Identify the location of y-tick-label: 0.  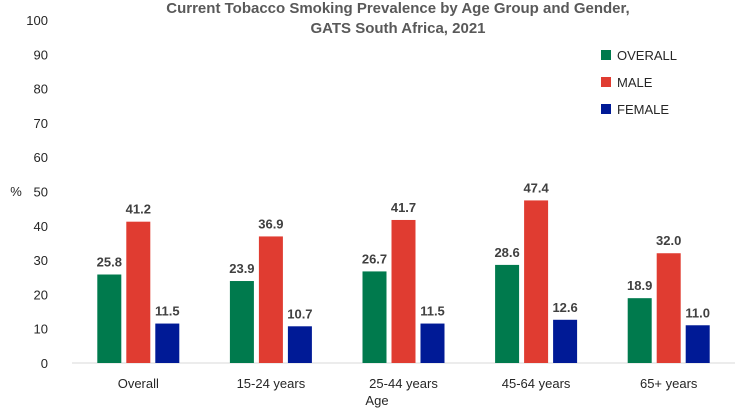
(44, 363).